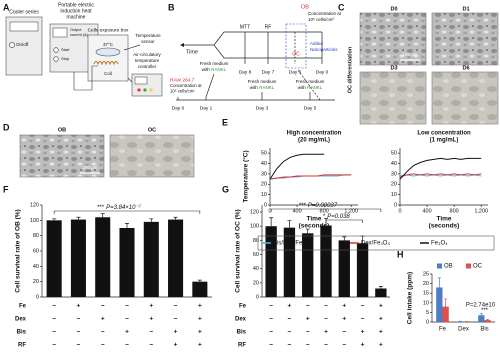  I want to click on condition-label: Fe, so click(243, 307).